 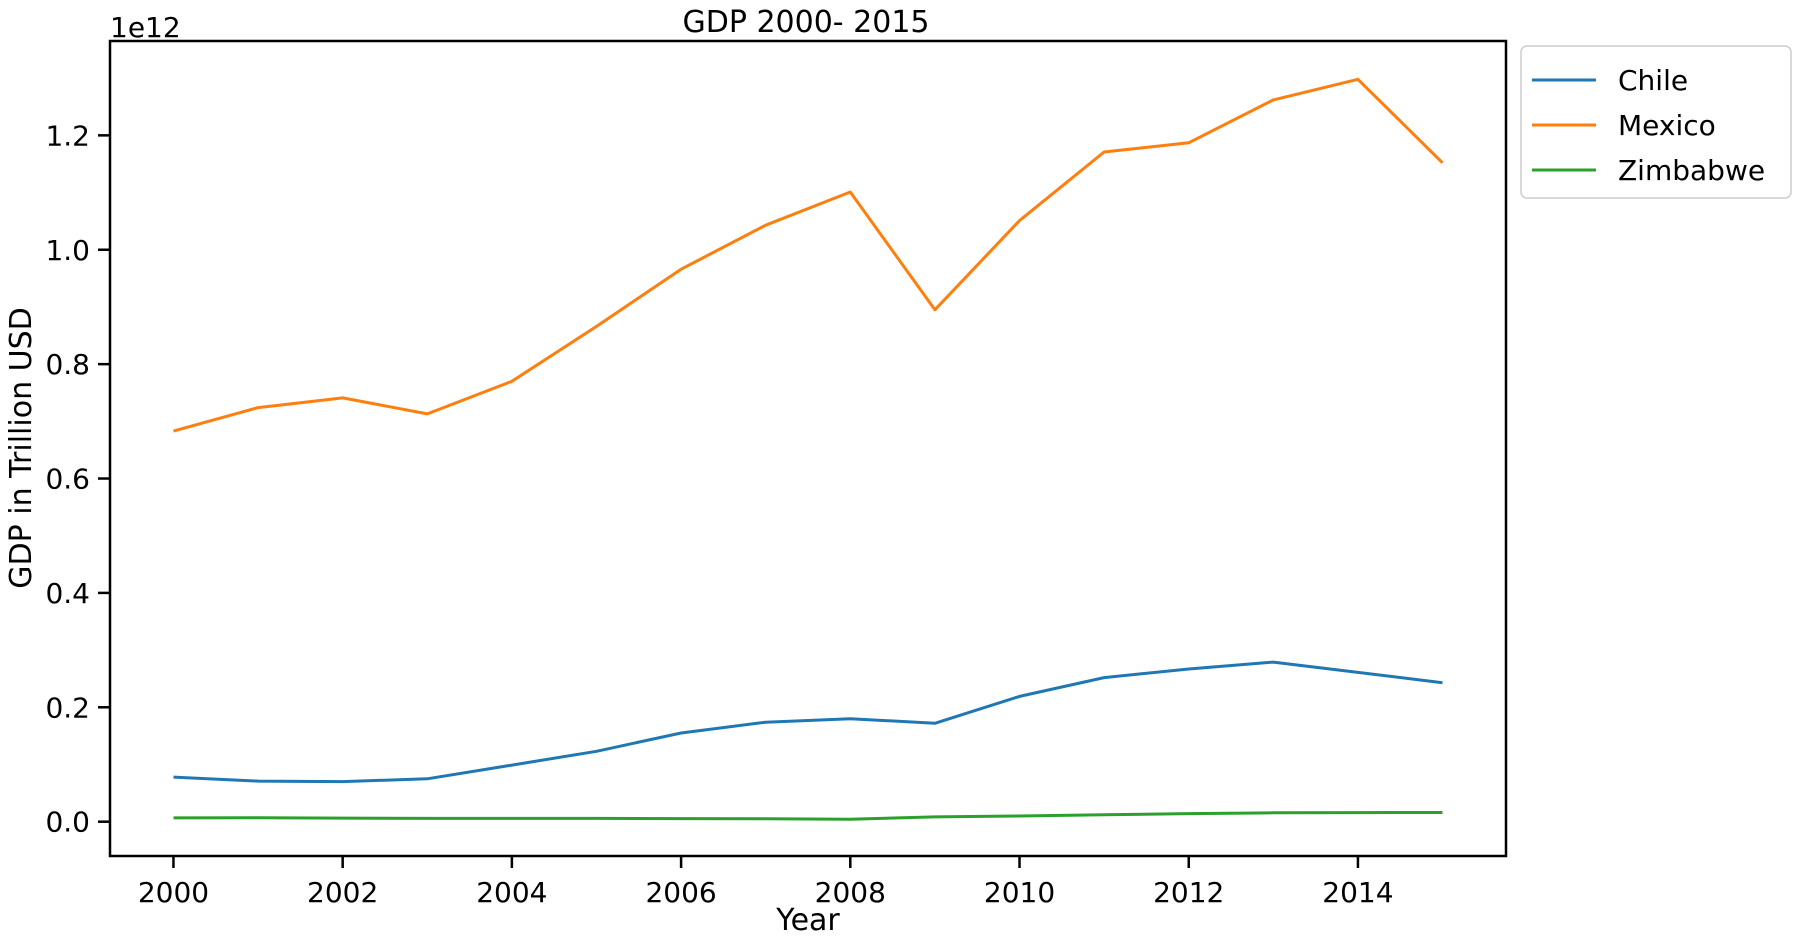 What do you see at coordinates (1357, 892) in the screenshot?
I see `x-tick-label: 2014` at bounding box center [1357, 892].